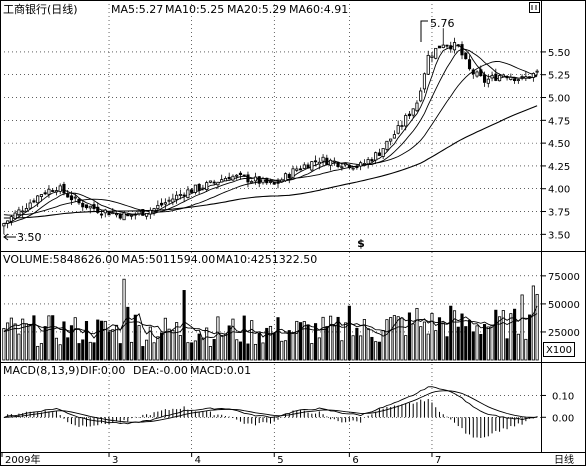 This screenshot has height=466, width=586. I want to click on price-tick-label: 4.25, so click(559, 167).